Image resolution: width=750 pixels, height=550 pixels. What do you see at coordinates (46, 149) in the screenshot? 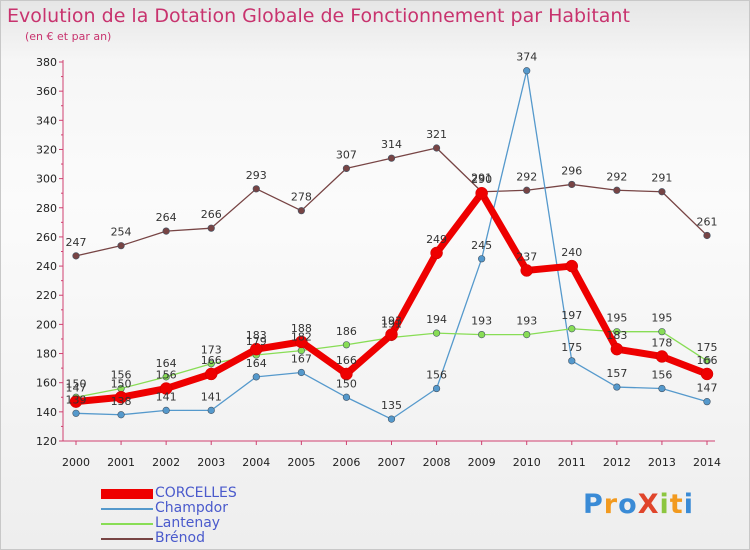
I see `y-tick-label: 320` at bounding box center [46, 149].